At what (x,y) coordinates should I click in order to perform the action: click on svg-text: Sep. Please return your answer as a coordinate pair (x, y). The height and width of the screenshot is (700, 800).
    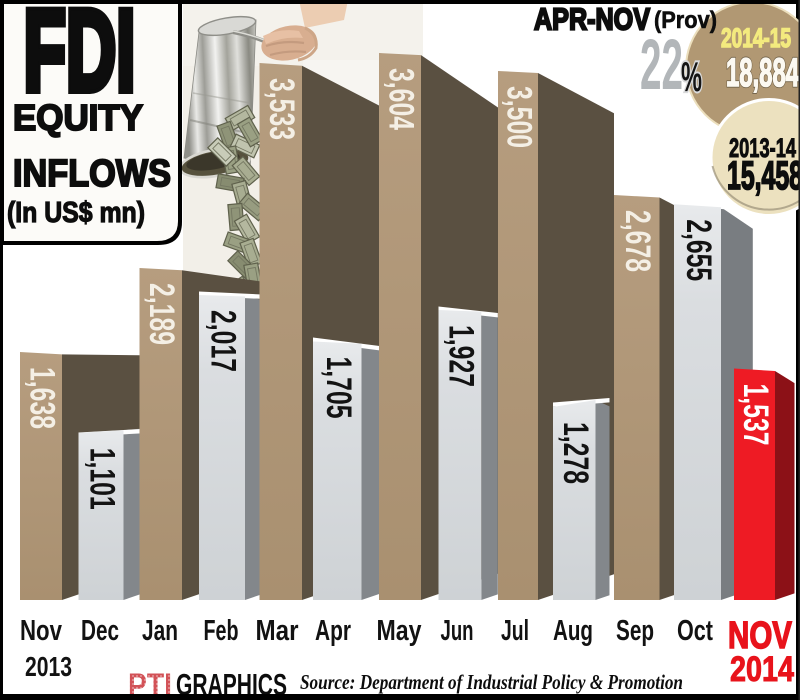
    Looking at the image, I should click on (635, 631).